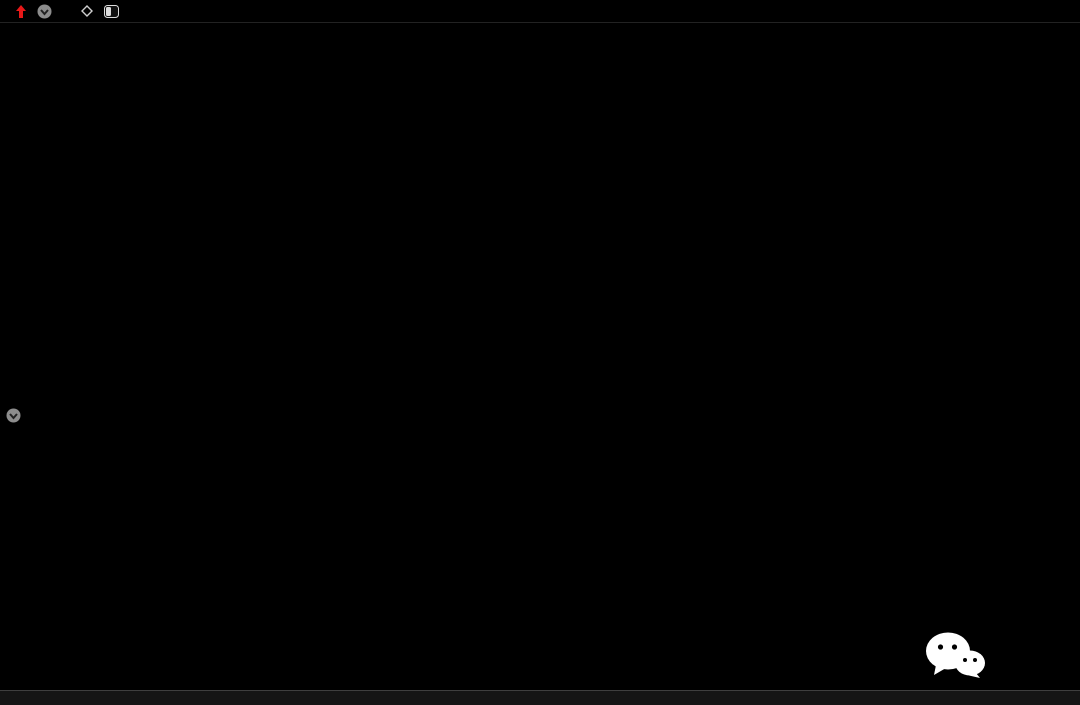 The image size is (1080, 705). I want to click on time-axis, so click(540, 697).